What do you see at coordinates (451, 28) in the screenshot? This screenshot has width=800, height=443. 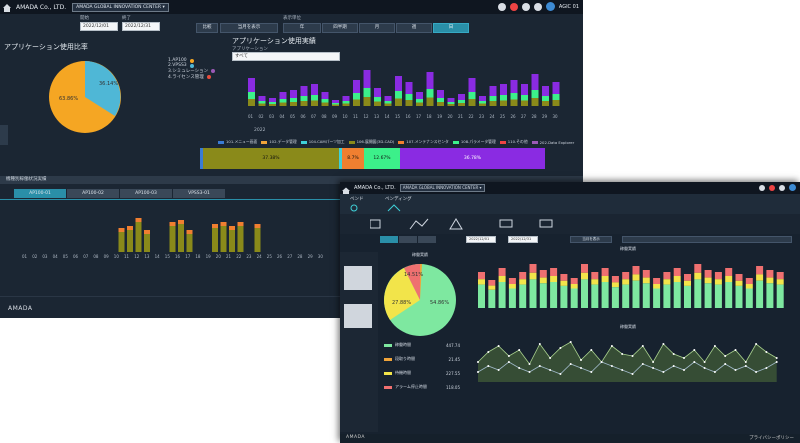 I see `unit-day: 日` at bounding box center [451, 28].